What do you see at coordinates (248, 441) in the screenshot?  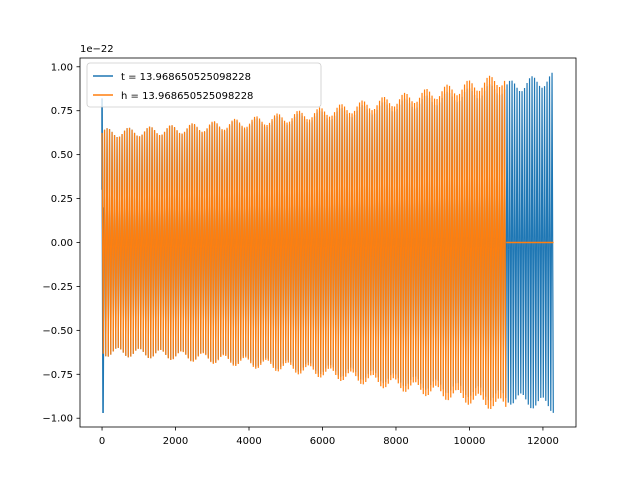 I see `x-tick-label: 4000` at bounding box center [248, 441].